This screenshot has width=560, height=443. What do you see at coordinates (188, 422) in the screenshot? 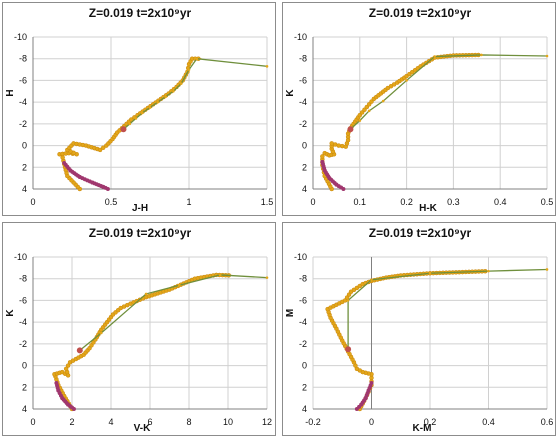
I see `x-tick-label: 8` at bounding box center [188, 422].